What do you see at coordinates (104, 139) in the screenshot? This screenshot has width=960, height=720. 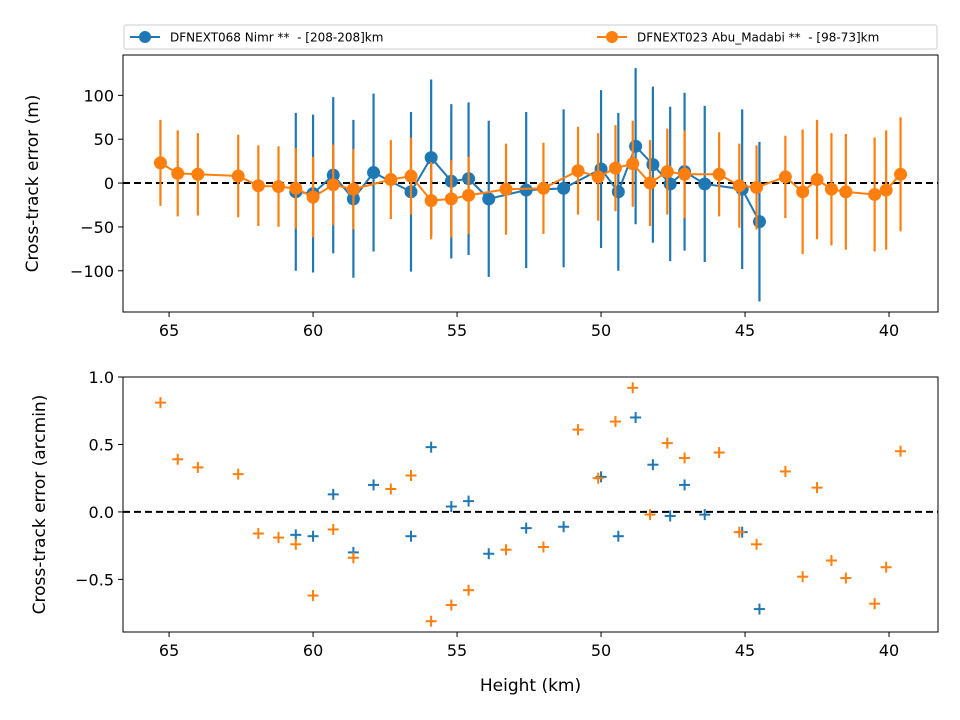 I see `y-tick-label: 50` at bounding box center [104, 139].